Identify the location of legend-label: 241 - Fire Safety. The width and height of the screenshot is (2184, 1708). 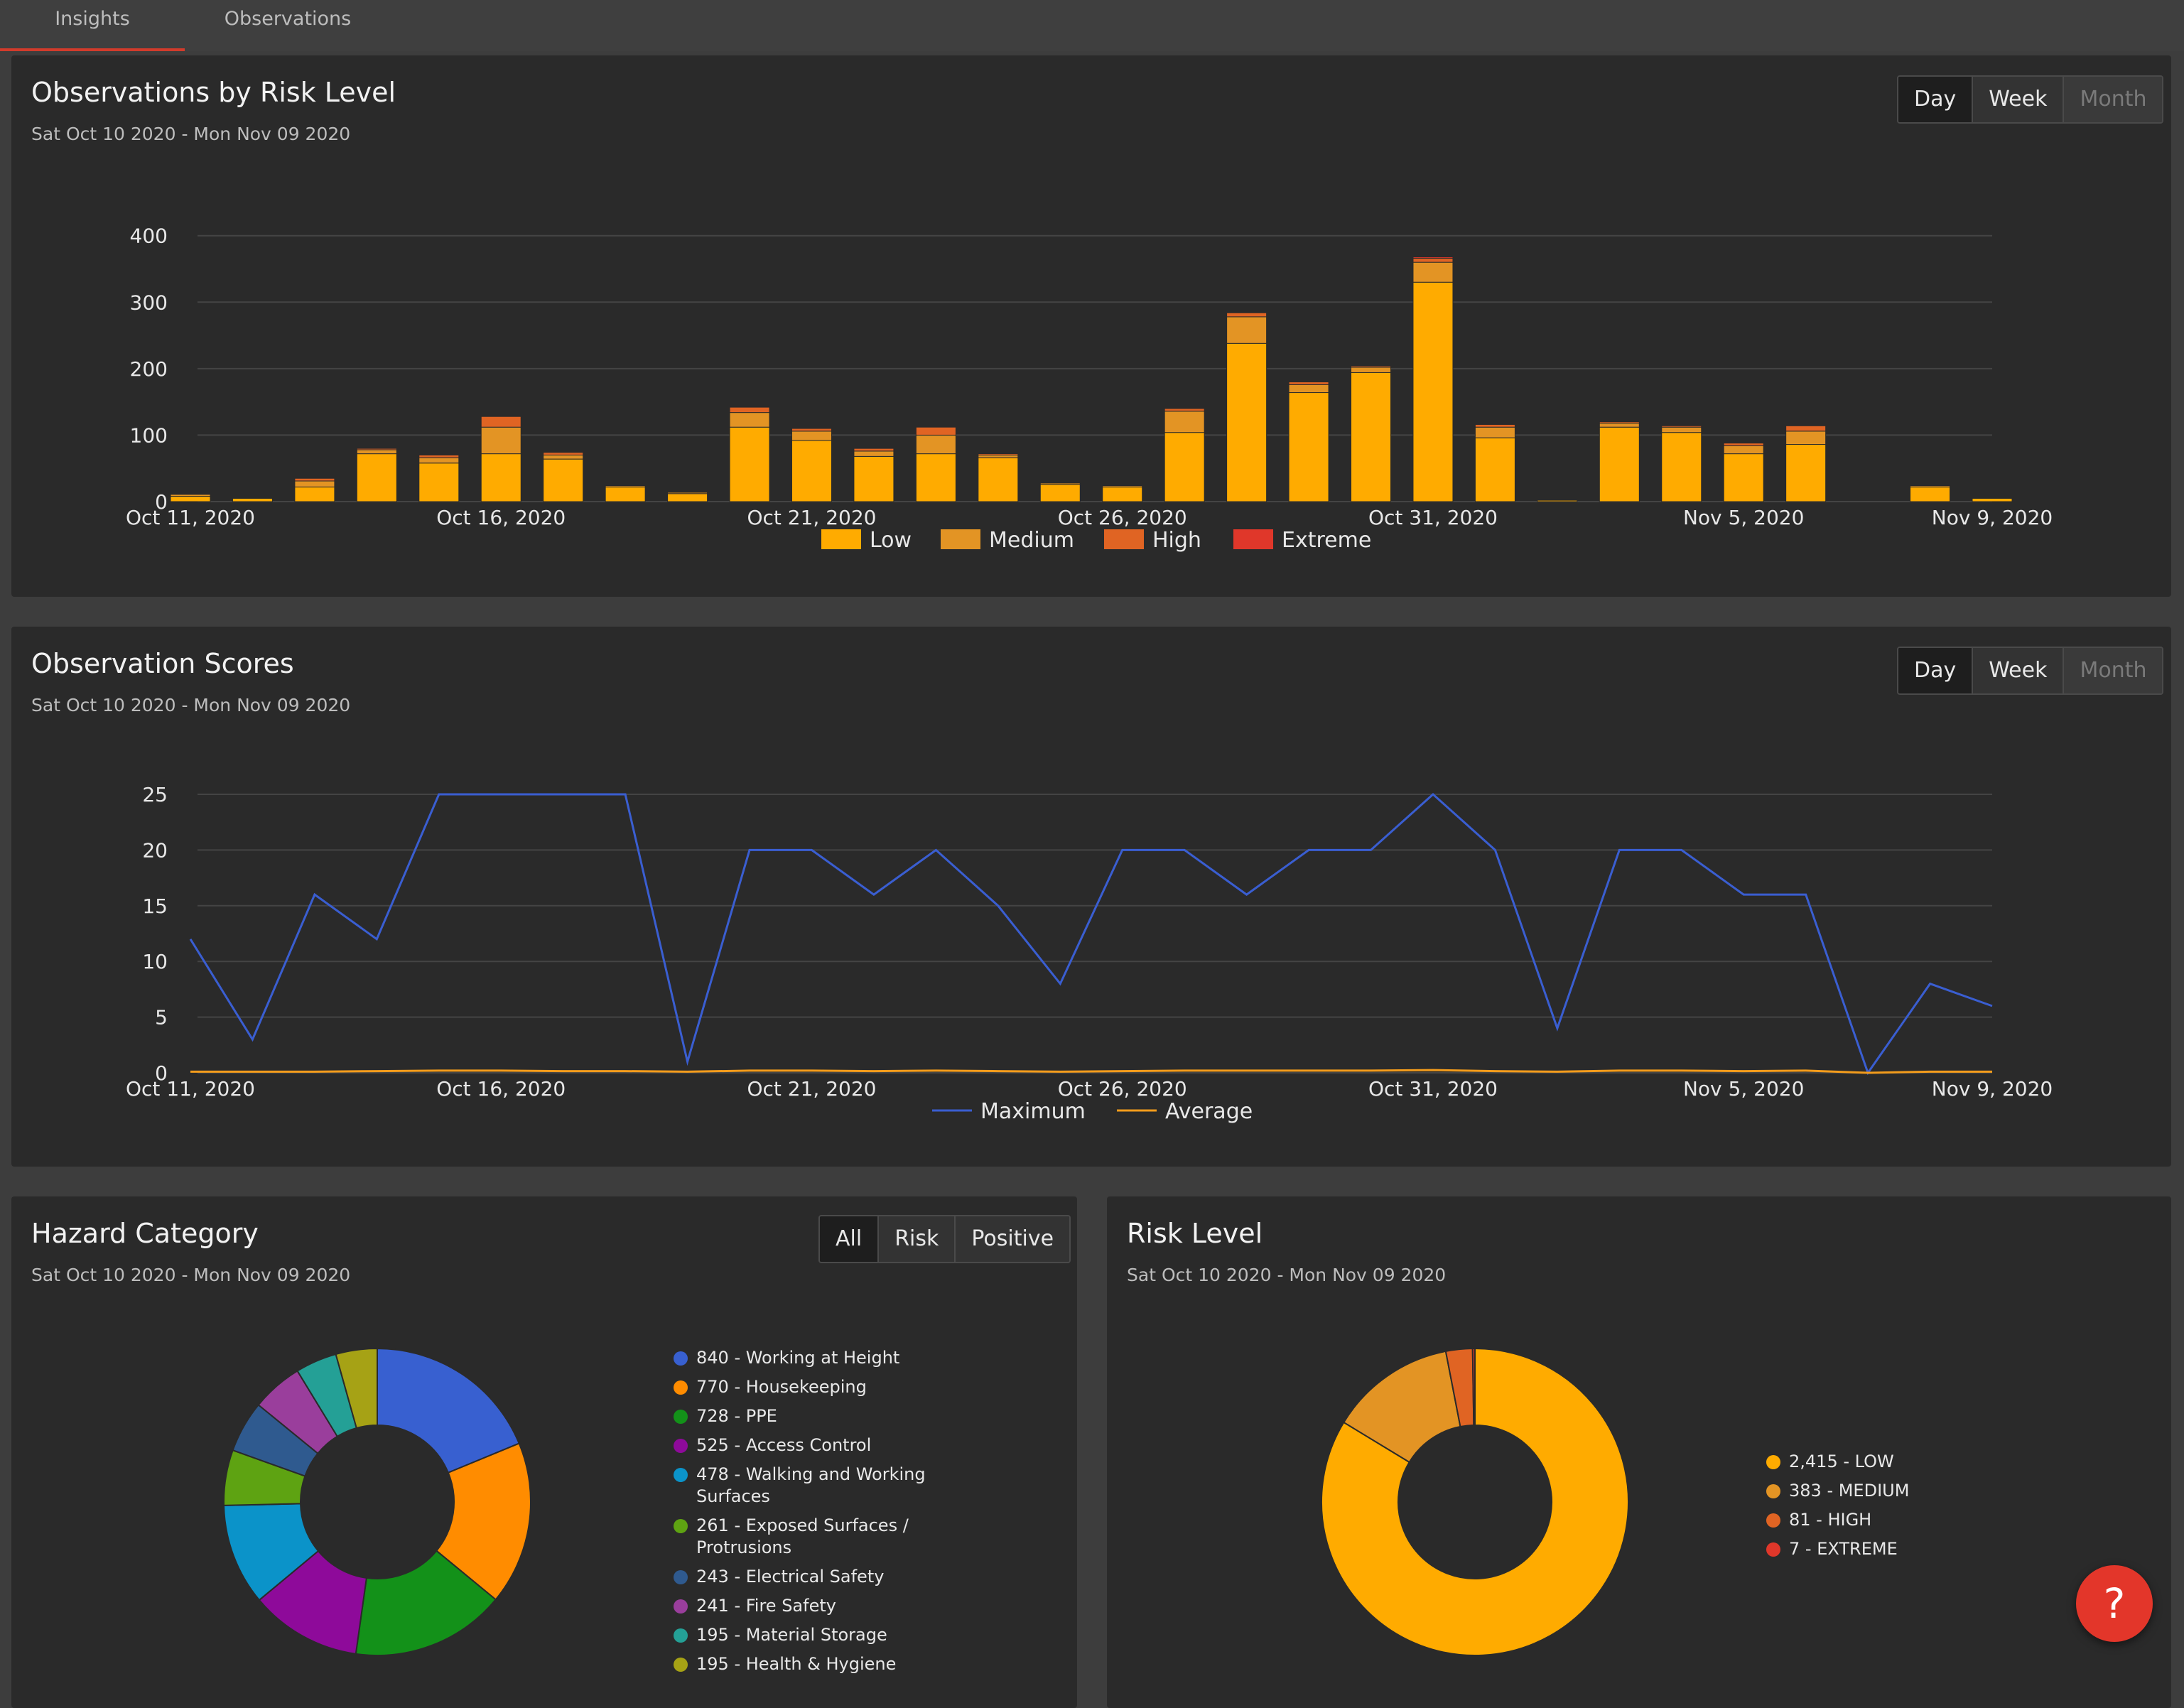
(766, 1606).